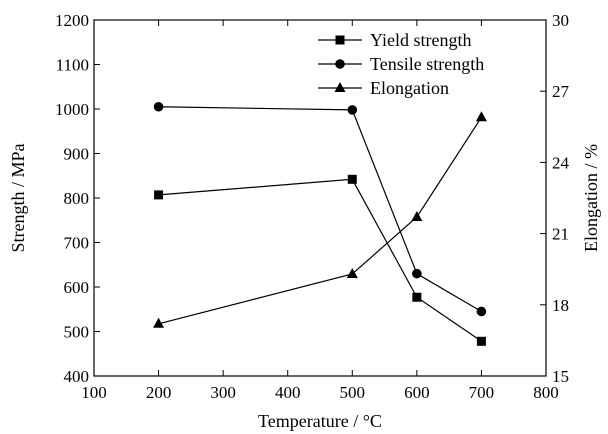 This screenshot has height=434, width=608. I want to click on left-y-tick-label: 700, so click(77, 243).